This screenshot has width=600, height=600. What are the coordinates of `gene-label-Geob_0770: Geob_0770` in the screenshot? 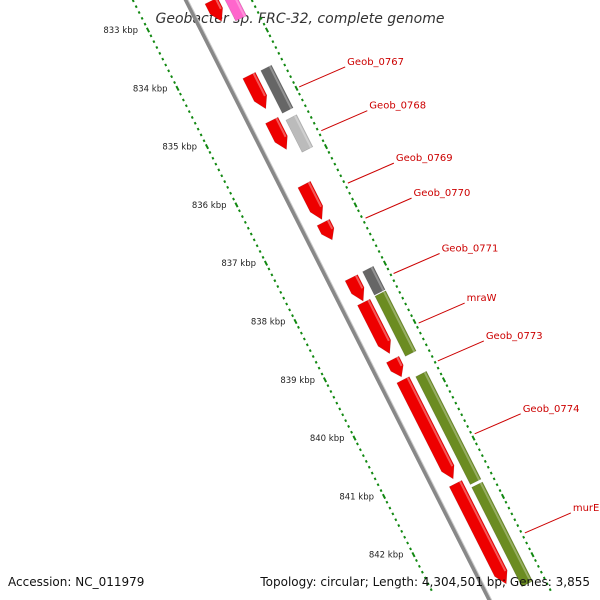 It's located at (442, 193).